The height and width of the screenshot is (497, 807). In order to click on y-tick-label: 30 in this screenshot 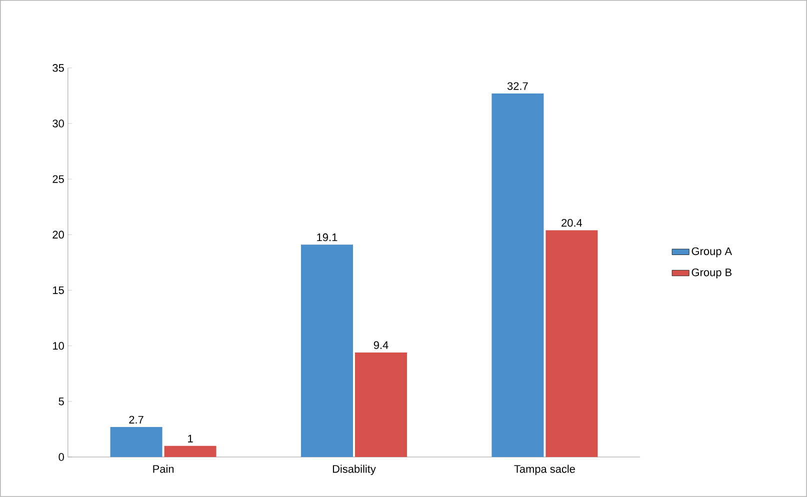, I will do `click(58, 124)`.